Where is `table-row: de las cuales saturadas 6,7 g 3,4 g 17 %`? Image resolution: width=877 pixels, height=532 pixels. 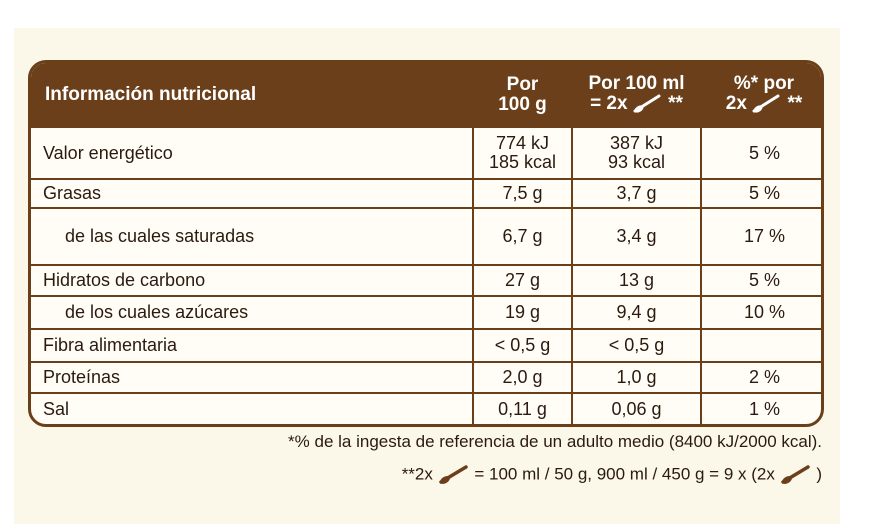 table-row: de las cuales saturadas 6,7 g 3,4 g 17 % is located at coordinates (426, 236).